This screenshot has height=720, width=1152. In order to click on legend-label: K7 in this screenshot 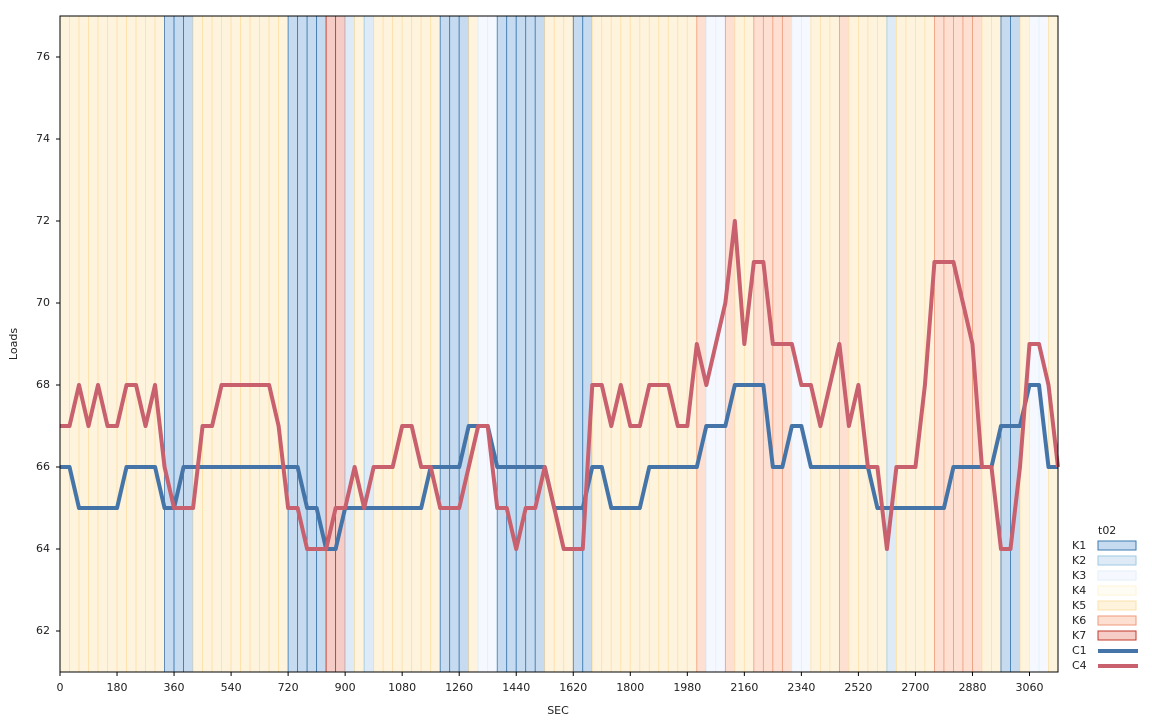, I will do `click(1079, 635)`.